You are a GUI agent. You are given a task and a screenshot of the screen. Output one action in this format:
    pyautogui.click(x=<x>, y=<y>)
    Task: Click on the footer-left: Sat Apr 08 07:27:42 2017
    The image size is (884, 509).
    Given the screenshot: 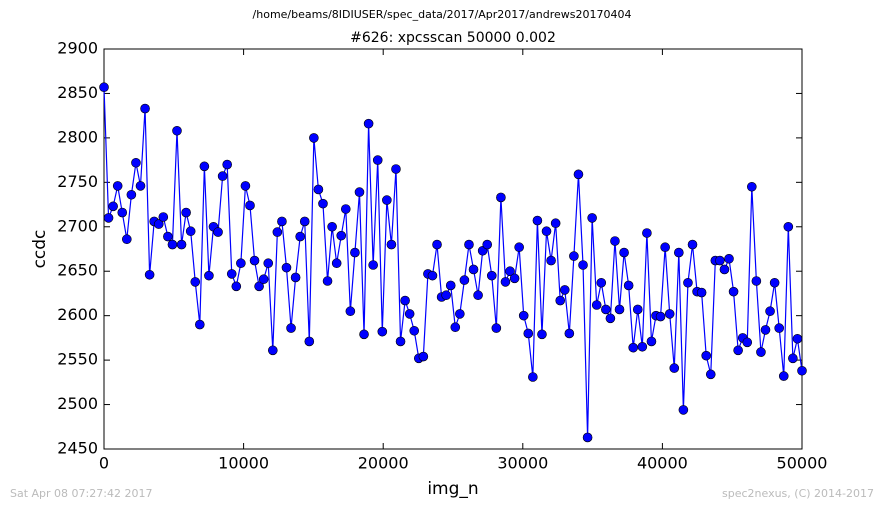 What is the action you would take?
    pyautogui.click(x=81, y=493)
    